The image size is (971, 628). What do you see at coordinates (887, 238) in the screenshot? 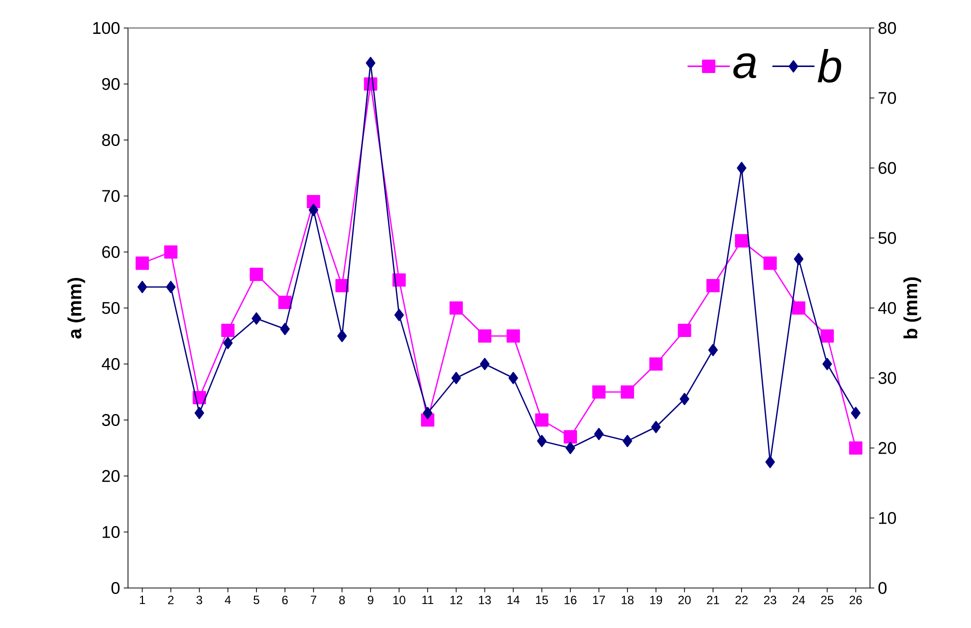
I see `y2-tick-label: 50` at bounding box center [887, 238].